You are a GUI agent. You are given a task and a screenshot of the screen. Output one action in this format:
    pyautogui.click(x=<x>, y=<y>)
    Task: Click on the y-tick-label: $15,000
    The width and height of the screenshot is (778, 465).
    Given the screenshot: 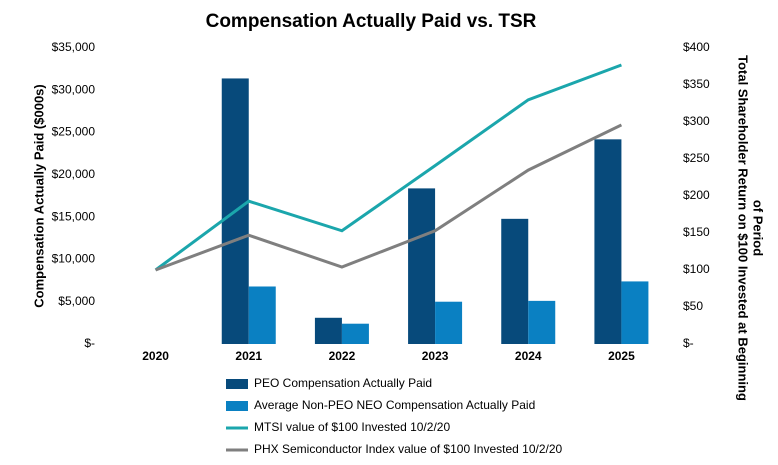 What is the action you would take?
    pyautogui.click(x=74, y=216)
    